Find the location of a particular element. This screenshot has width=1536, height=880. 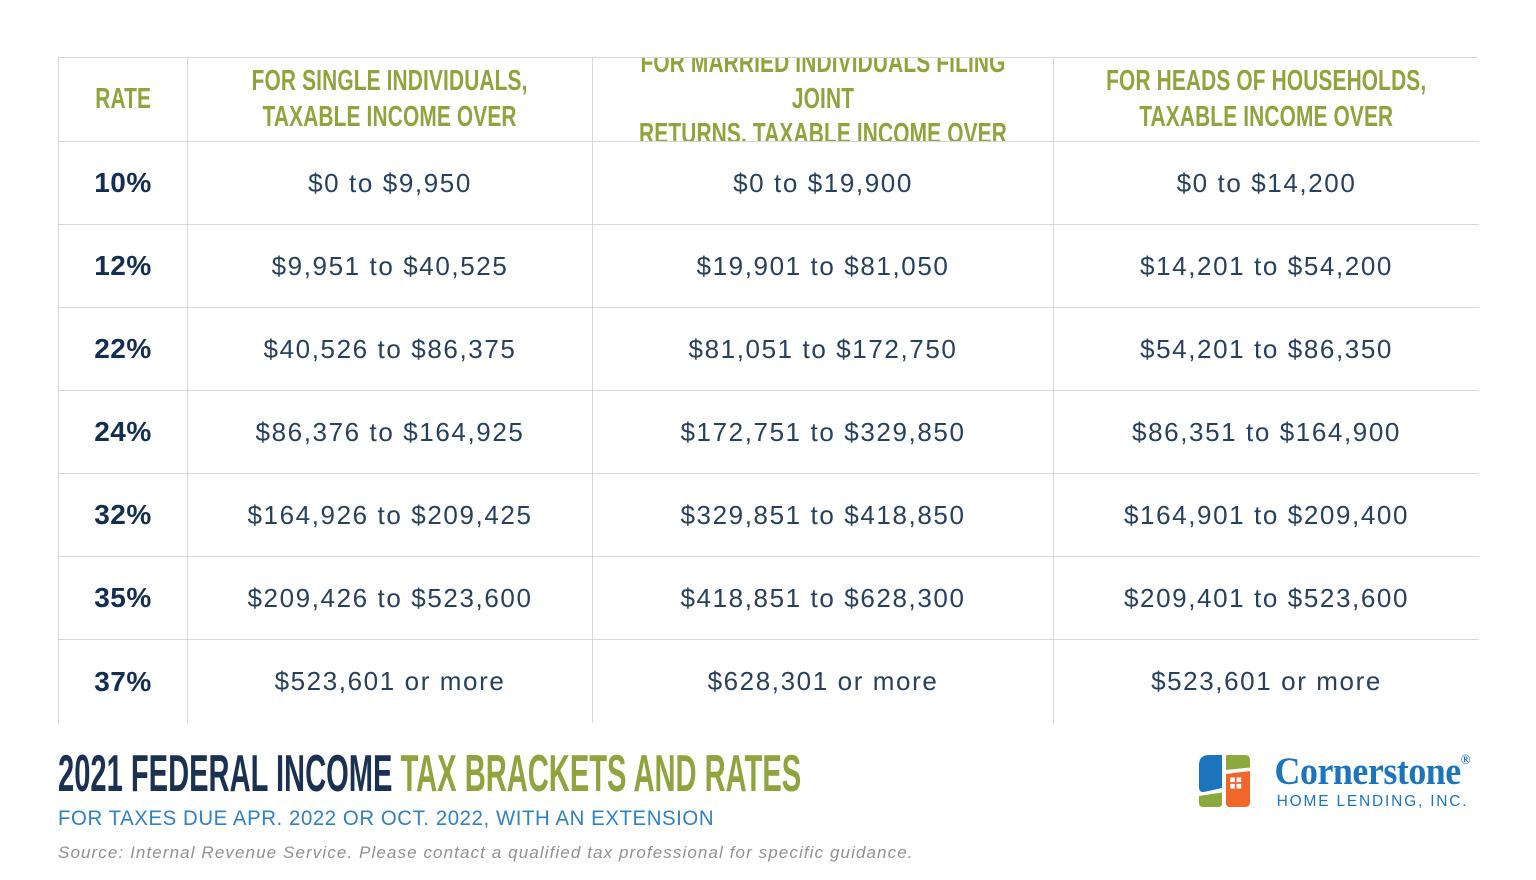

col-header-rate: RATE is located at coordinates (123, 100).